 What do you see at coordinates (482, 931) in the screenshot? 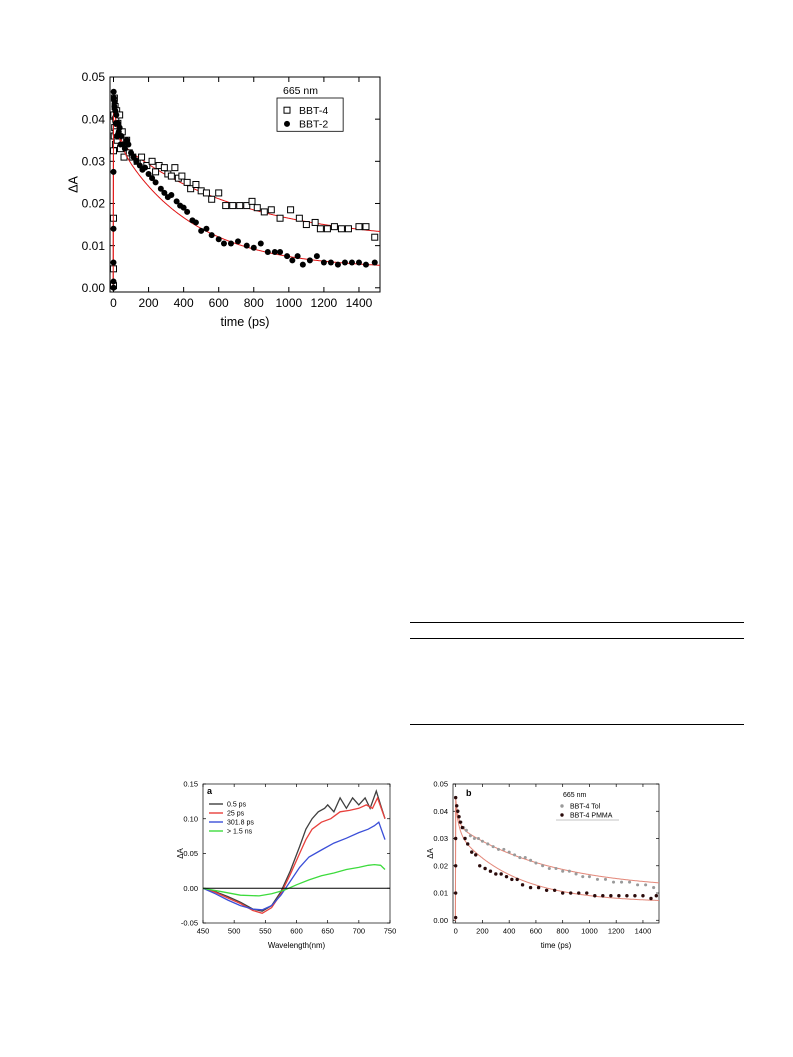
I see `x-tick-label: 200` at bounding box center [482, 931].